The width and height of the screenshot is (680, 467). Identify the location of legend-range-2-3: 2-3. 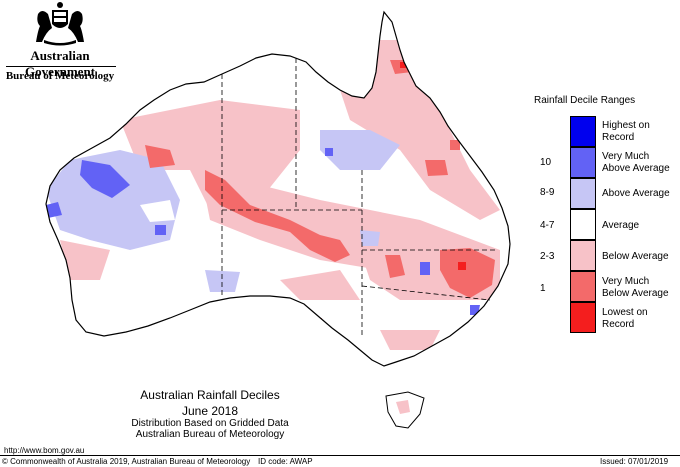
(547, 256).